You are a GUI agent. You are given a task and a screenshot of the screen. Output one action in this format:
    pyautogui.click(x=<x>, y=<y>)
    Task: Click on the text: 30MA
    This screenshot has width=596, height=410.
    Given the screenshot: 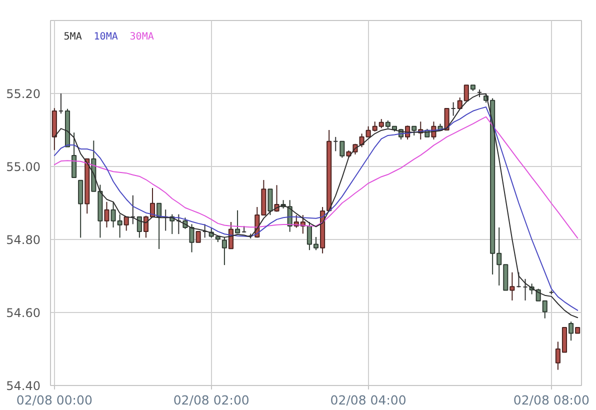 What is the action you would take?
    pyautogui.click(x=142, y=36)
    